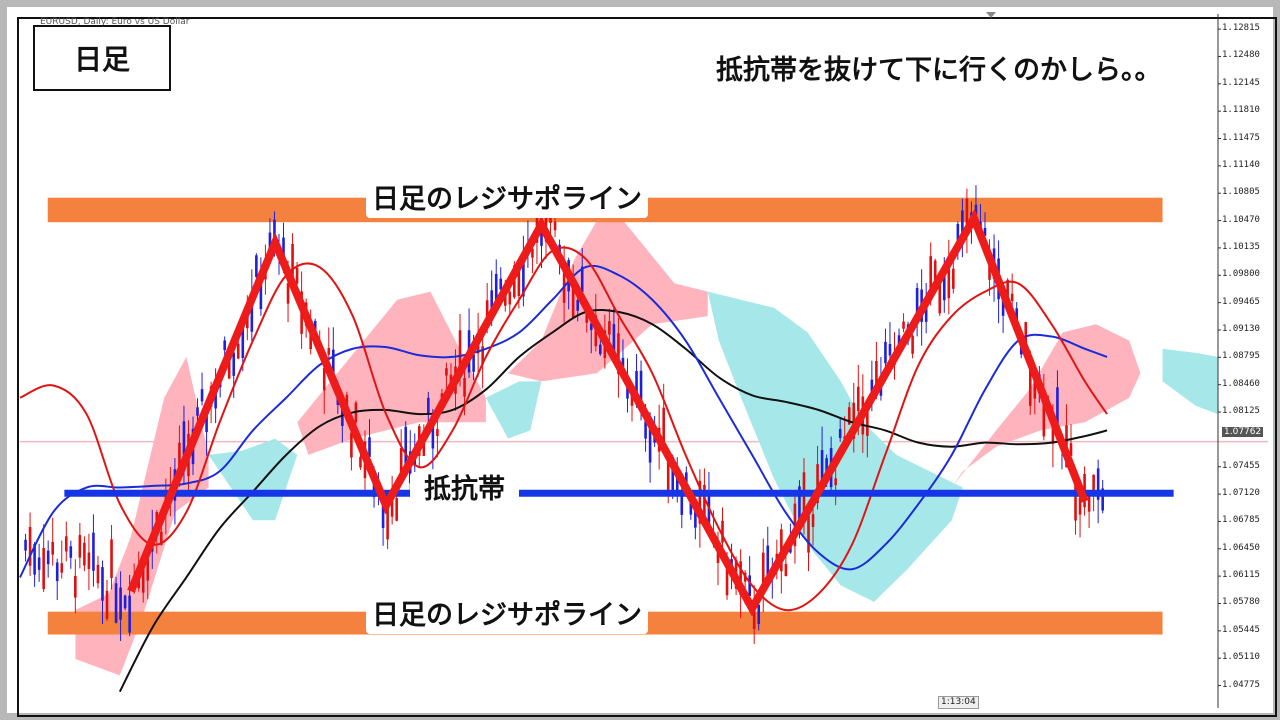 This screenshot has height=720, width=1280. I want to click on shift-marker-icon, so click(991, 15).